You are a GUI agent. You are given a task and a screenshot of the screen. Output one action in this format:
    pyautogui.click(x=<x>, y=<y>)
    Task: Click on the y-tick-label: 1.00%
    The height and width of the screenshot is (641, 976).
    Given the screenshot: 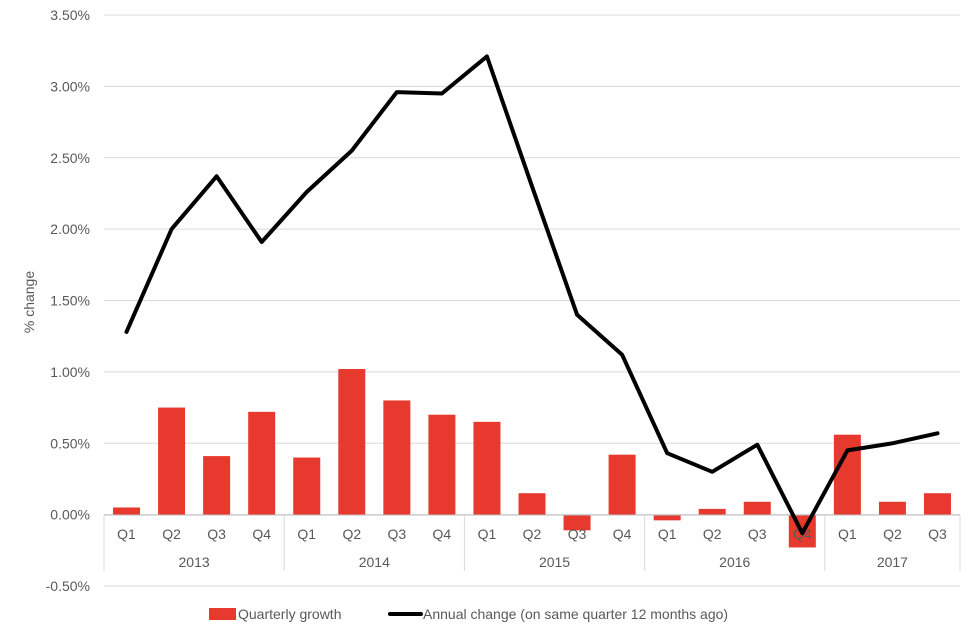 What is the action you would take?
    pyautogui.click(x=70, y=372)
    